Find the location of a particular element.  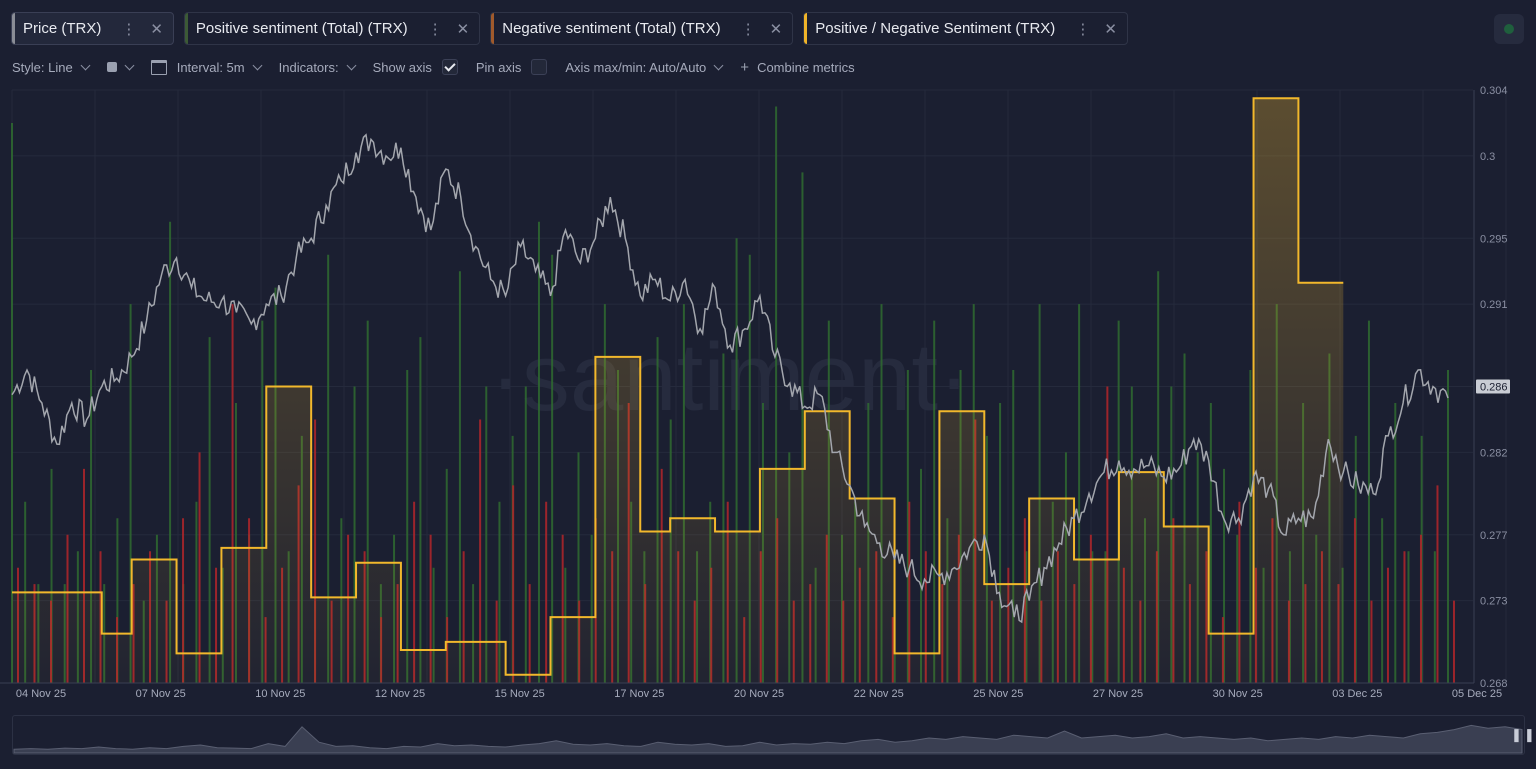

y-tick-label: 0.277 is located at coordinates (1494, 536).